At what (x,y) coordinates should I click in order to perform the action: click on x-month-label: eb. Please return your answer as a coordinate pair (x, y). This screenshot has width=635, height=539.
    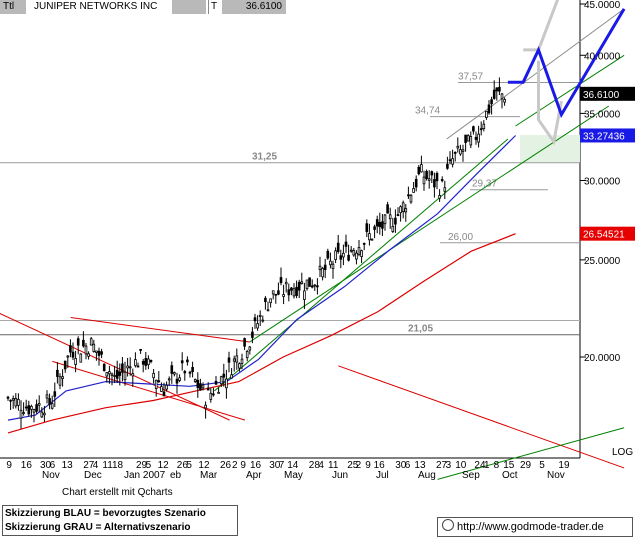
    Looking at the image, I should click on (176, 475).